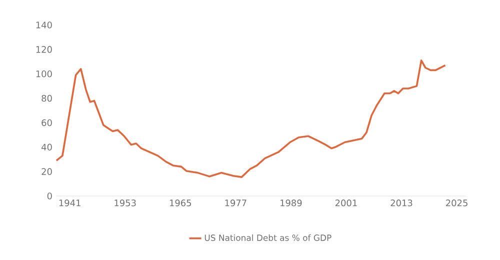  What do you see at coordinates (125, 203) in the screenshot?
I see `x-tick-label: 1953` at bounding box center [125, 203].